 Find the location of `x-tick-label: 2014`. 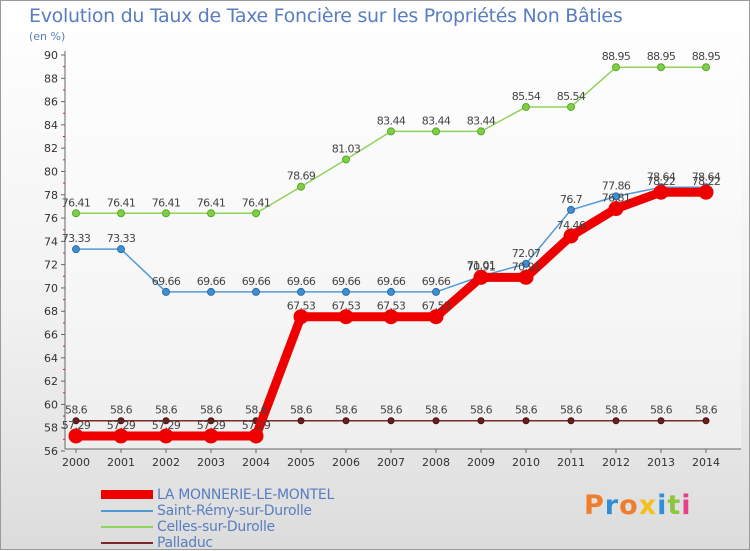

x-tick-label: 2014 is located at coordinates (706, 462).